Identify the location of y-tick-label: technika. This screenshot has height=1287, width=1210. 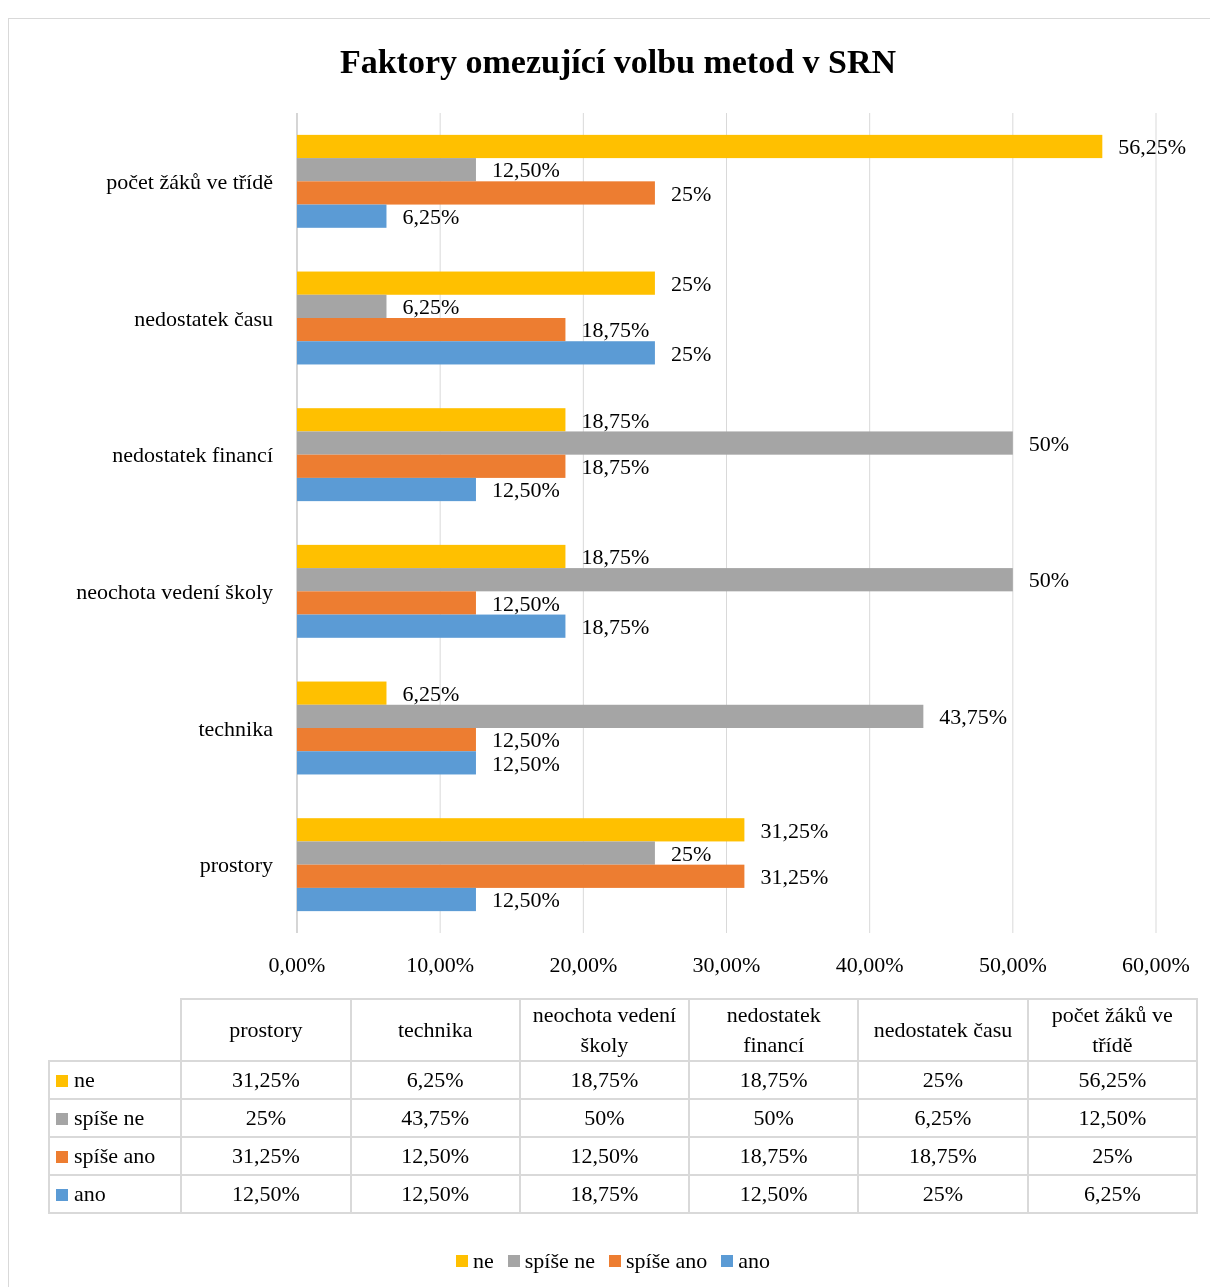
(236, 728).